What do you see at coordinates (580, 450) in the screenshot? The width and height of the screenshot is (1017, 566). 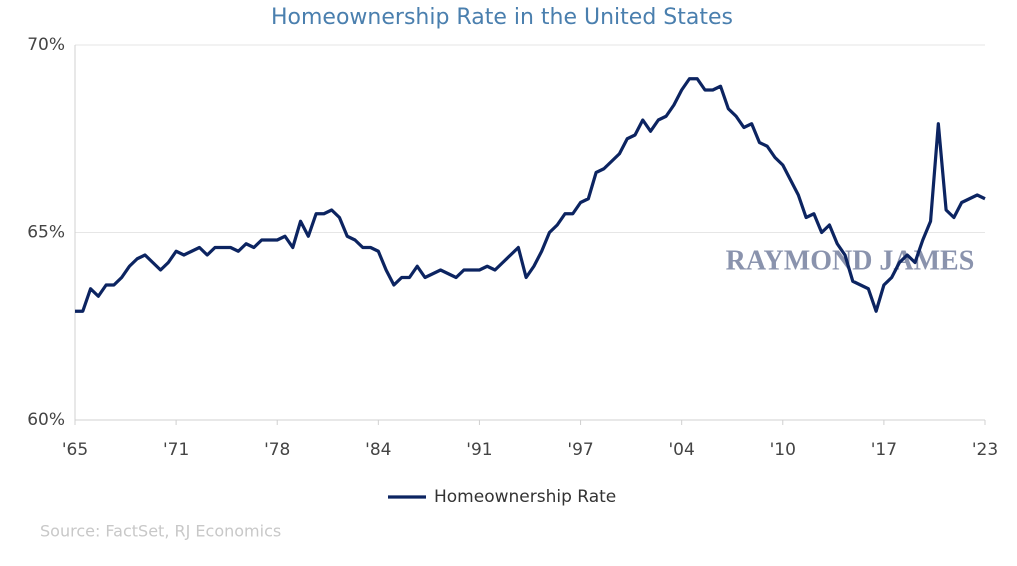 I see `x-tick-label: '97` at bounding box center [580, 450].